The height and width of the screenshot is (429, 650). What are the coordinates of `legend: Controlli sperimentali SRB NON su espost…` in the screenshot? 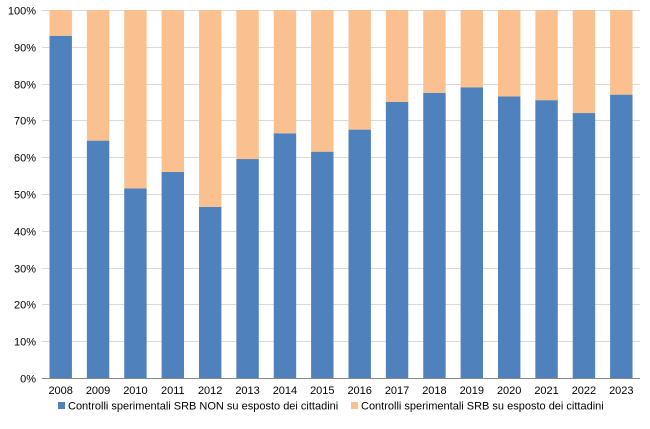 It's located at (331, 407).